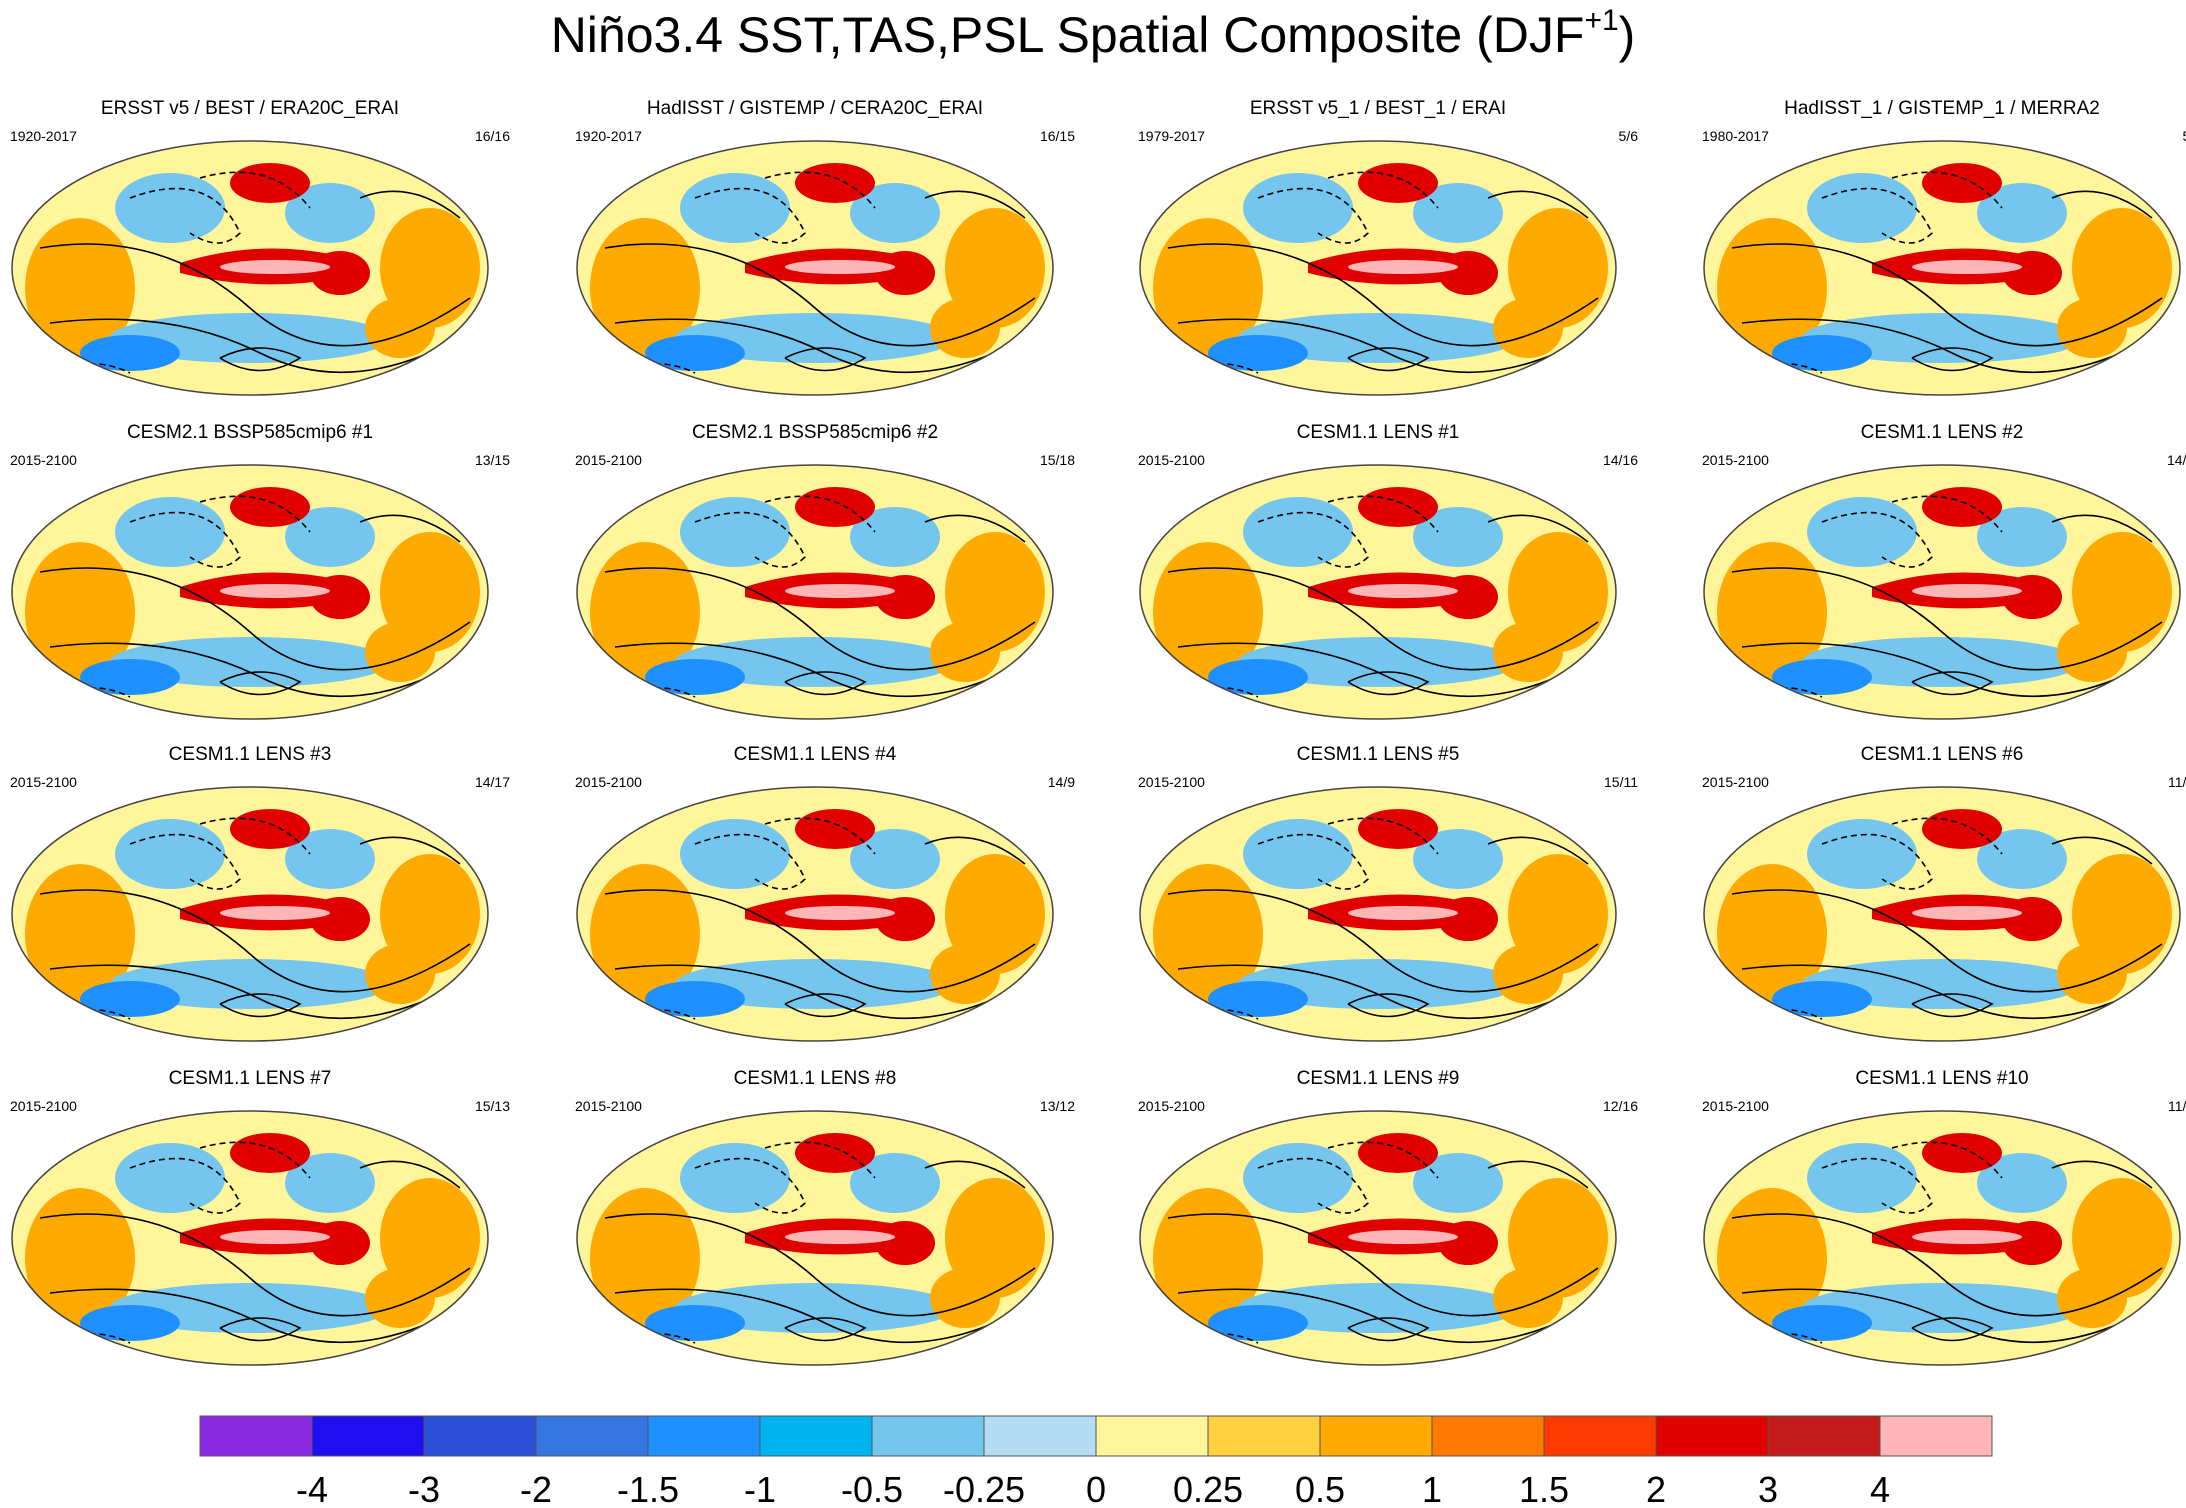 The width and height of the screenshot is (2186, 1508). I want to click on panel-title: CESM2.1 BSSP585cmip6 #2, so click(815, 432).